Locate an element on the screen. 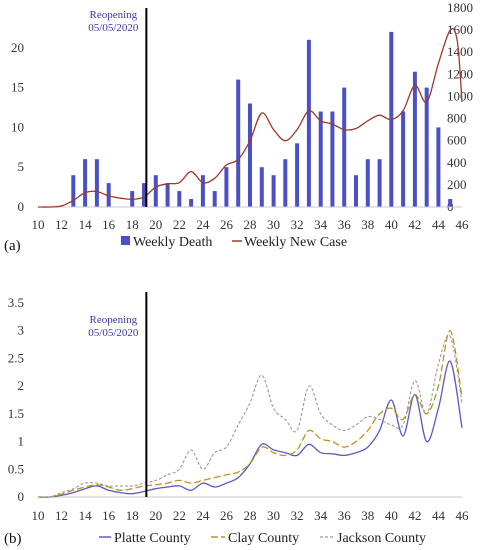 The height and width of the screenshot is (550, 483). chart-b-x-tick: 10 is located at coordinates (38, 515).